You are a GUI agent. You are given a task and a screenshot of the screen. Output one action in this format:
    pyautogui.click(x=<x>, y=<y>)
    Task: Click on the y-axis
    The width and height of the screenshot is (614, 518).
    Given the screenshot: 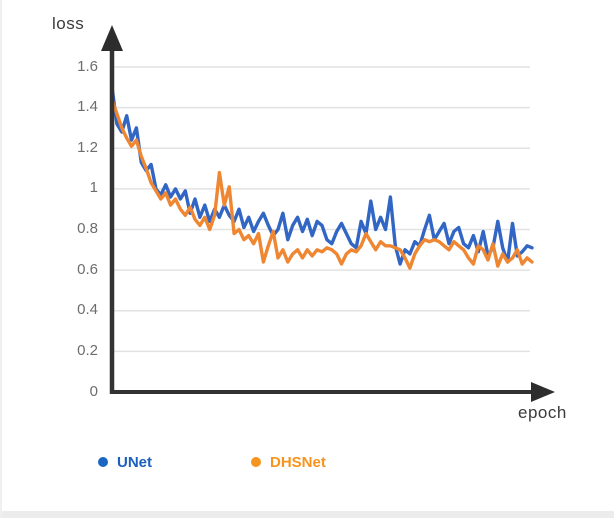 What is the action you would take?
    pyautogui.click(x=112, y=209)
    